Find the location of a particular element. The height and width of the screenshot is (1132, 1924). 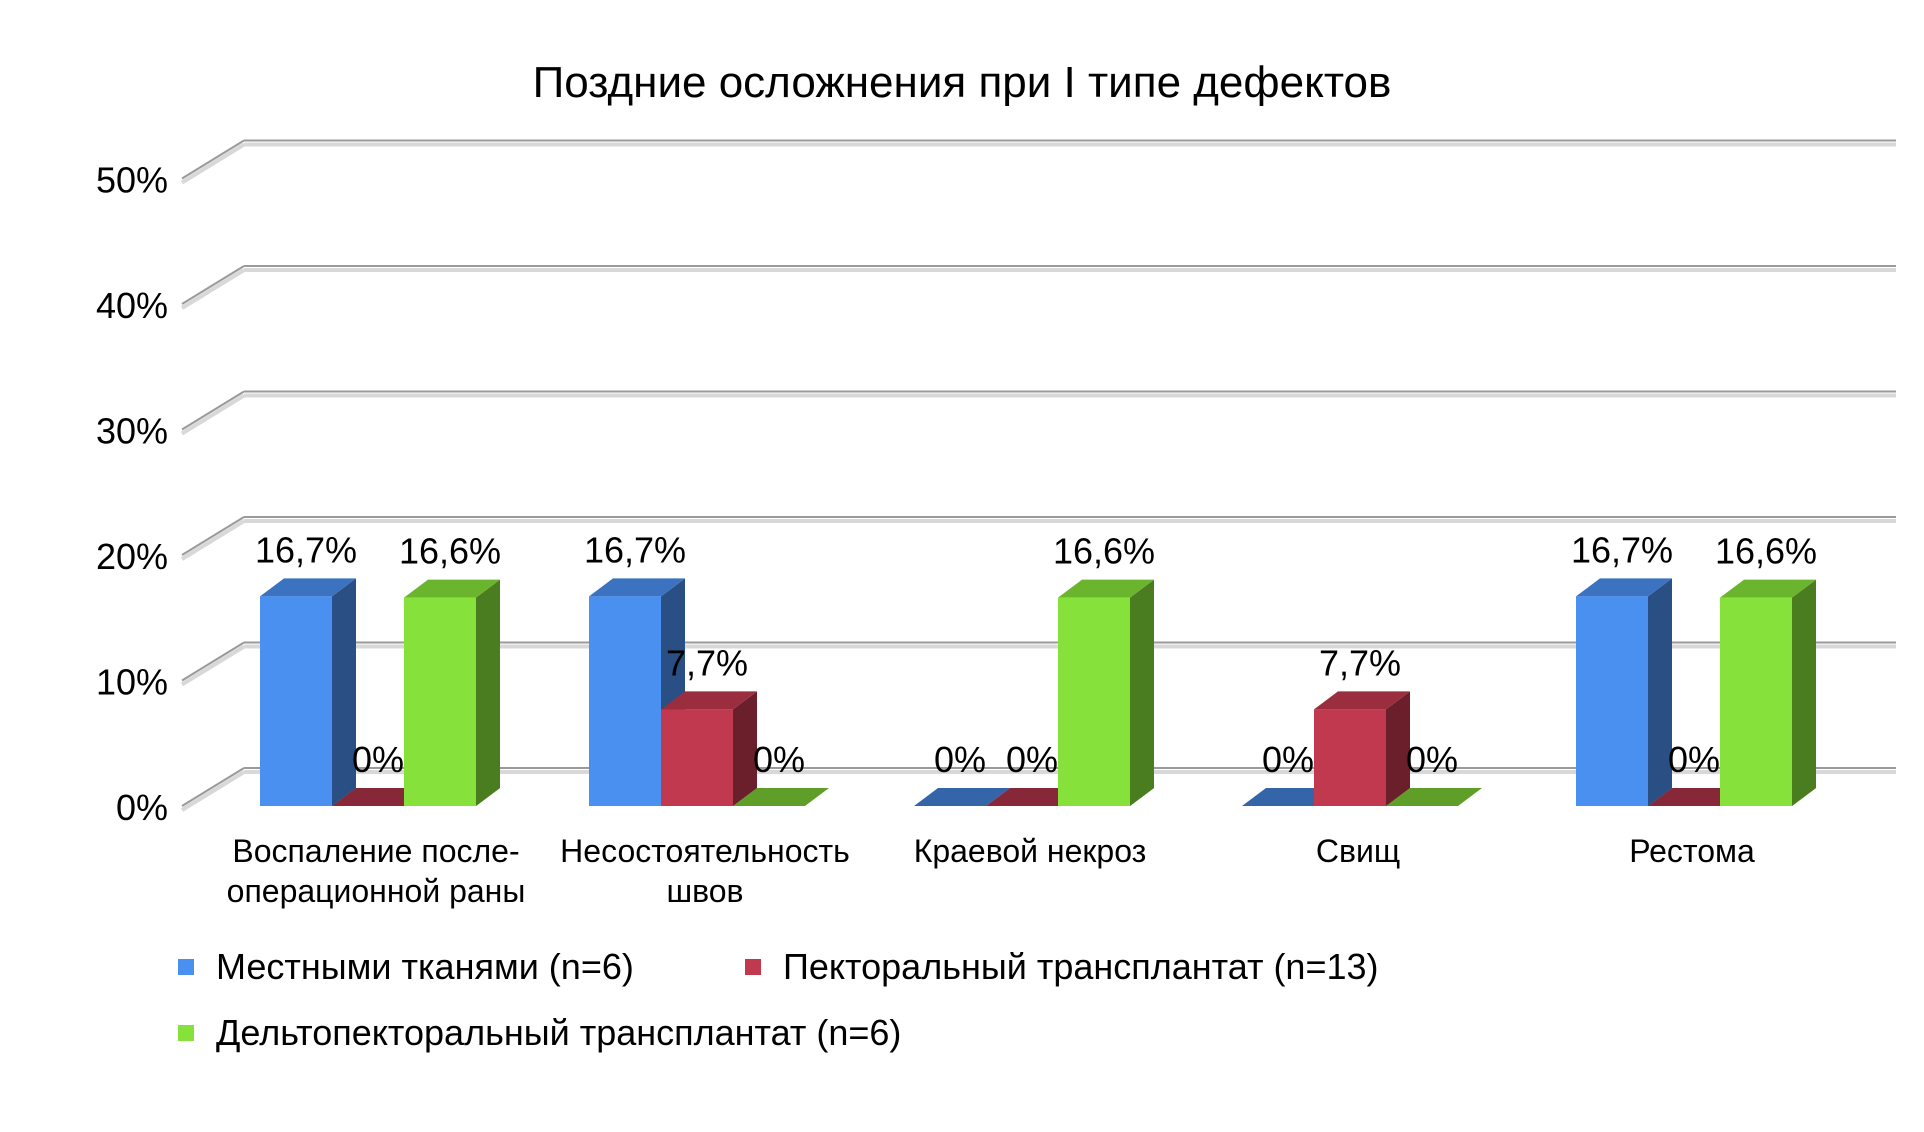

legend-label: Пекторальный трансплантат (n=13) is located at coordinates (1081, 966).